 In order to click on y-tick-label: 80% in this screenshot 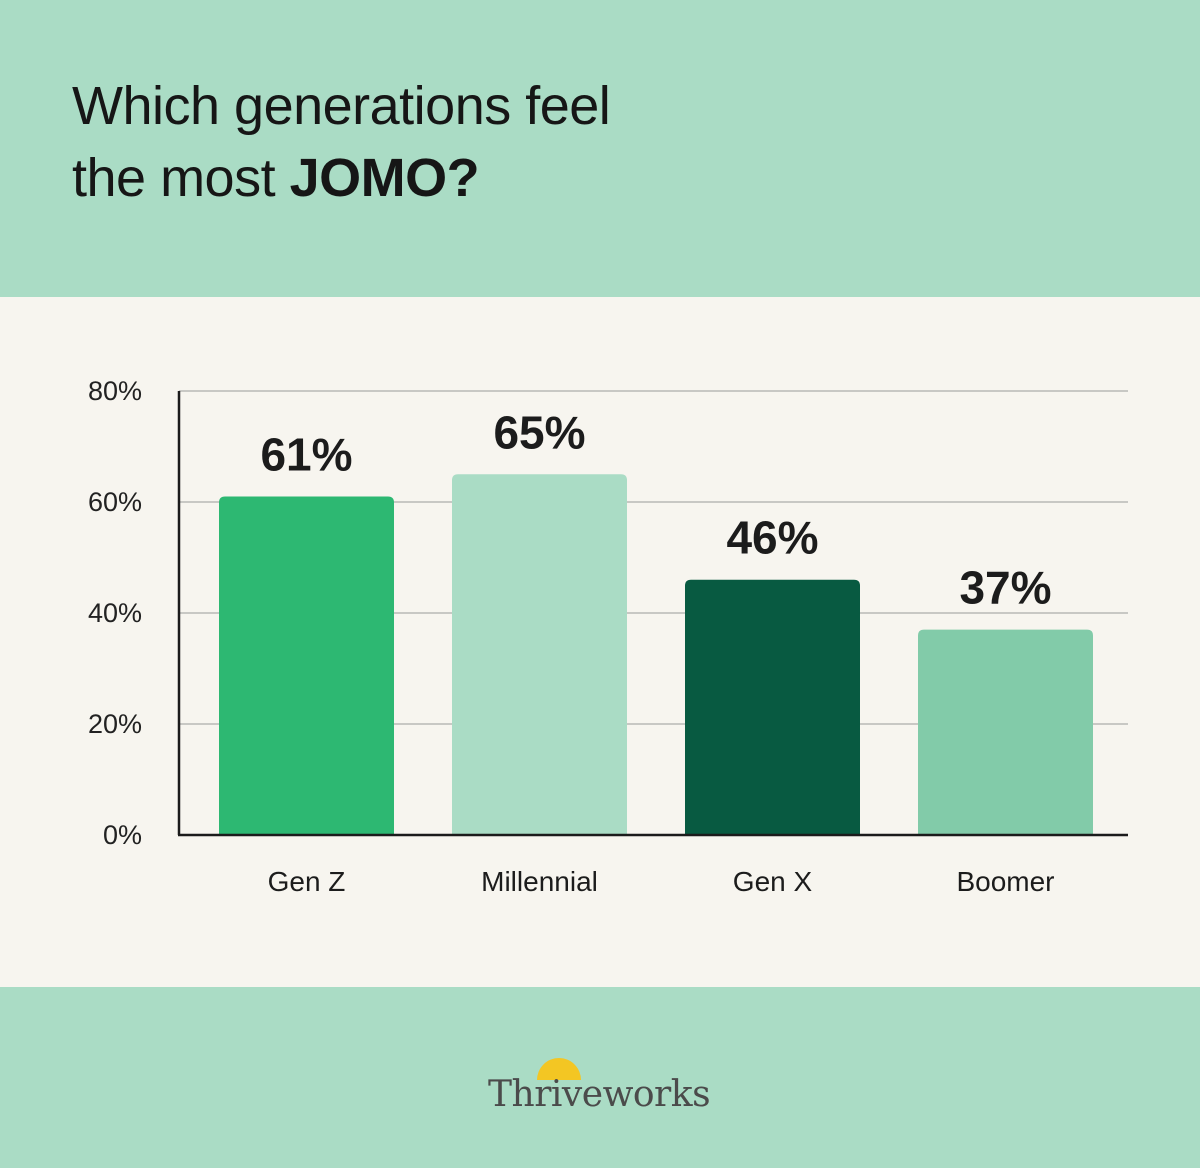, I will do `click(115, 391)`.